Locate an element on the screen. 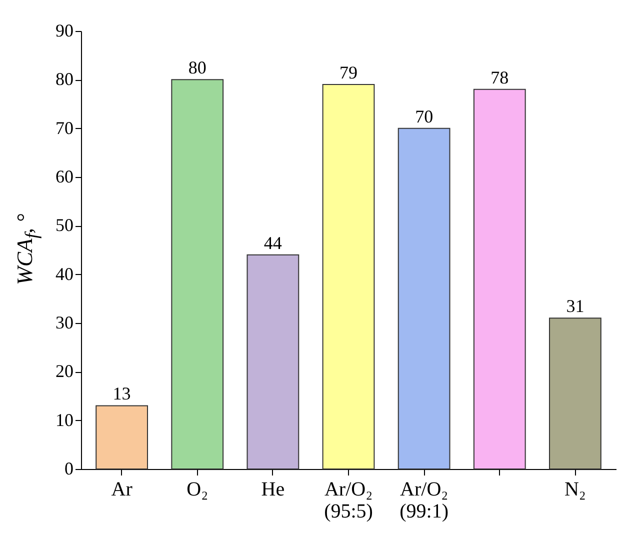 This screenshot has width=636, height=533. data-label: 80 is located at coordinates (197, 68).